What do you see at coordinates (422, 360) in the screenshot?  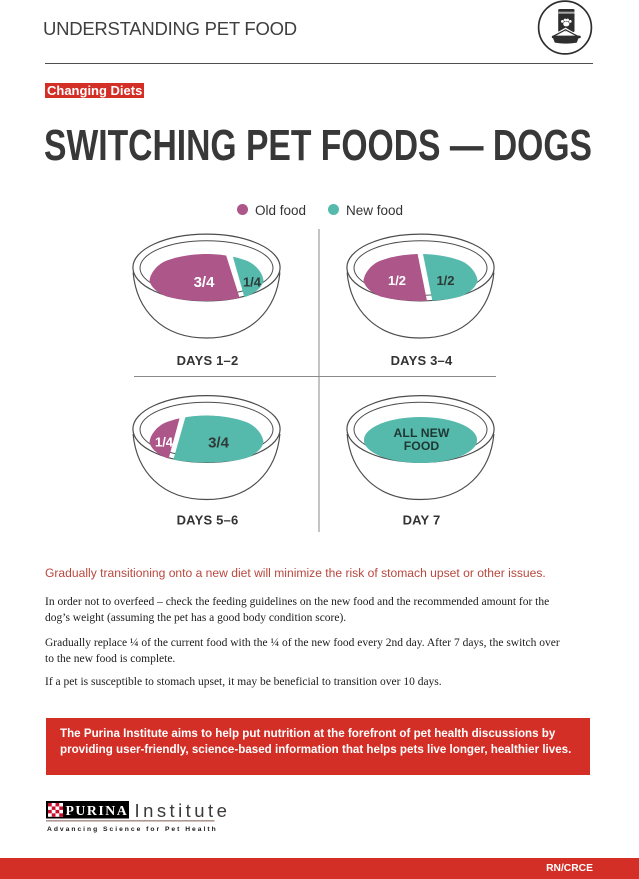 I see `svg-text: DAYS 3–4` at bounding box center [422, 360].